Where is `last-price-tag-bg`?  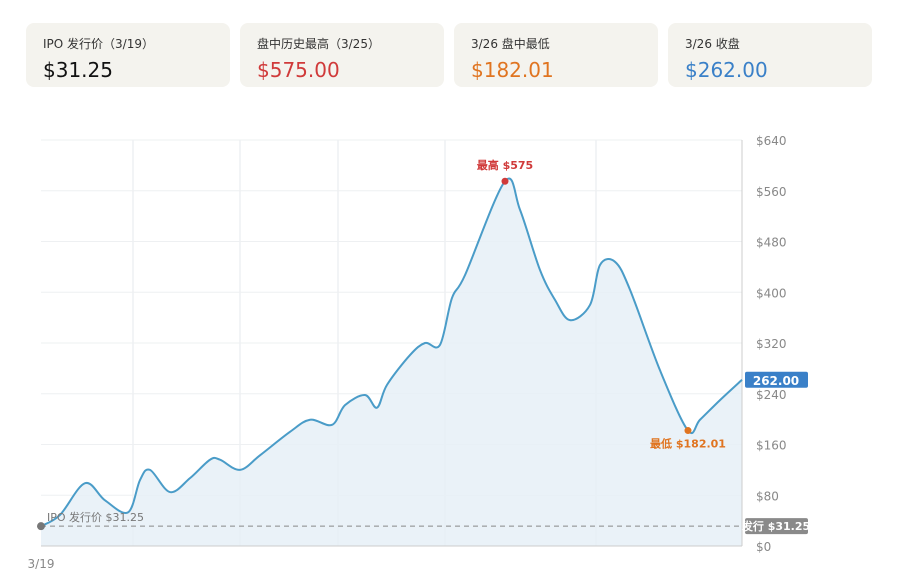
last-price-tag-bg is located at coordinates (776, 379).